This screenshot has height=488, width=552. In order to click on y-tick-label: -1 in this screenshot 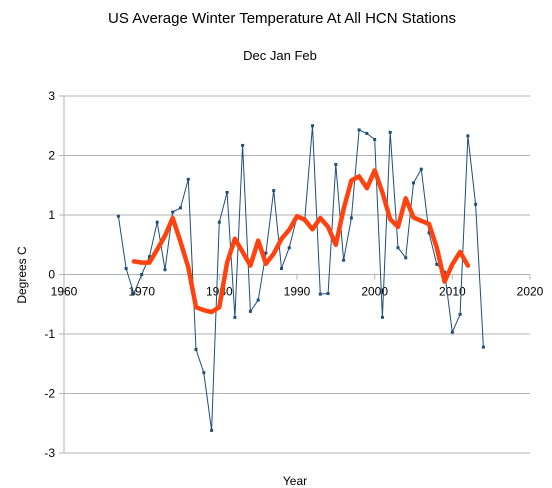, I will do `click(49, 334)`.